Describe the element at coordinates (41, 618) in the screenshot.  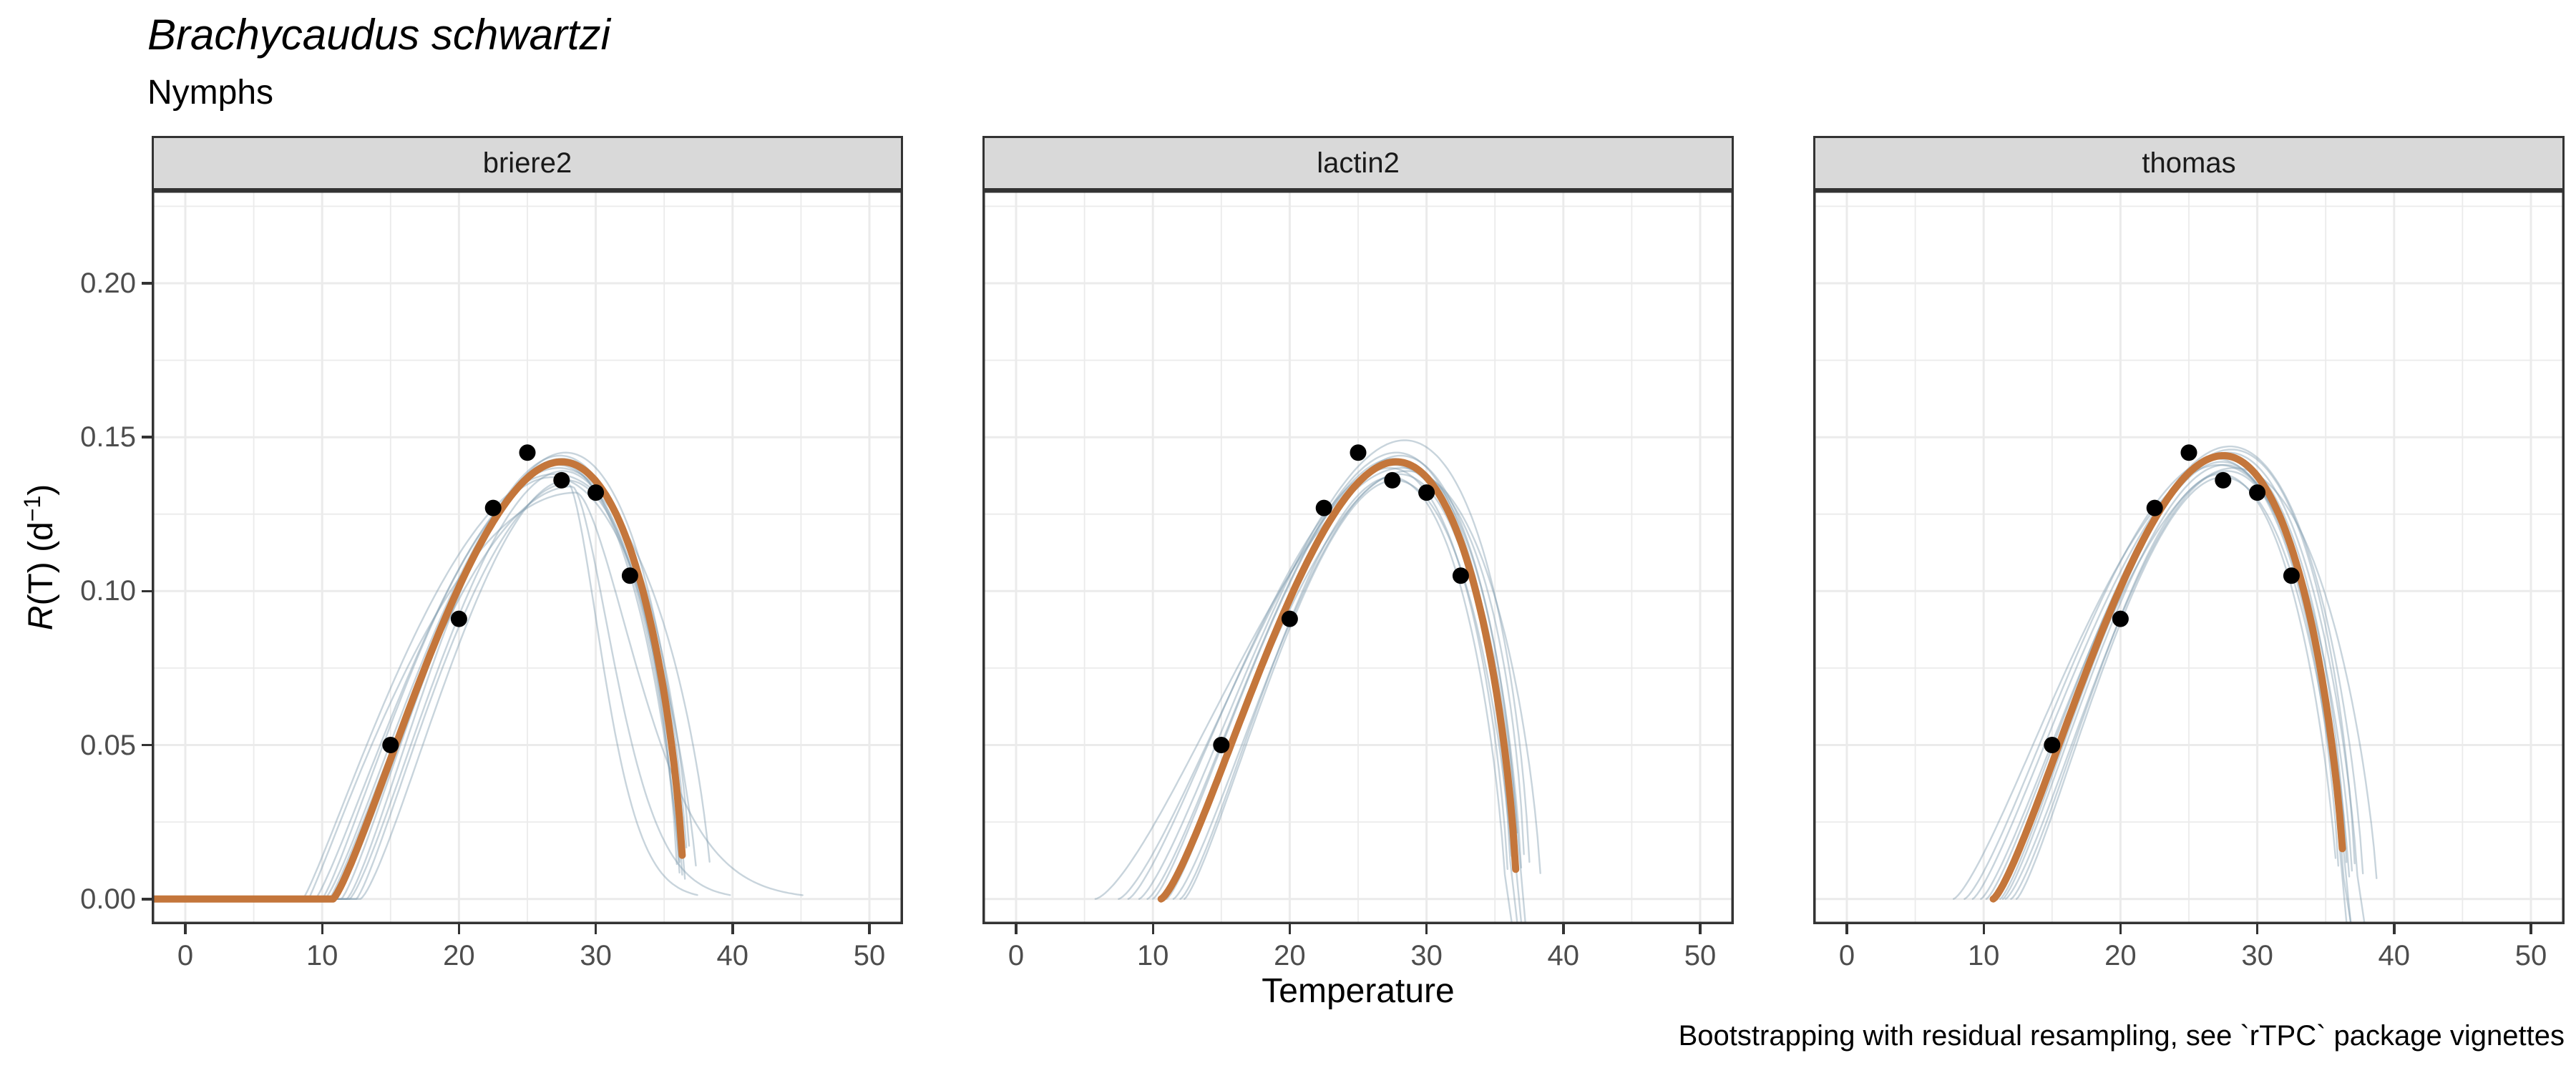
I see `y-axis-title-variable: R` at that location.